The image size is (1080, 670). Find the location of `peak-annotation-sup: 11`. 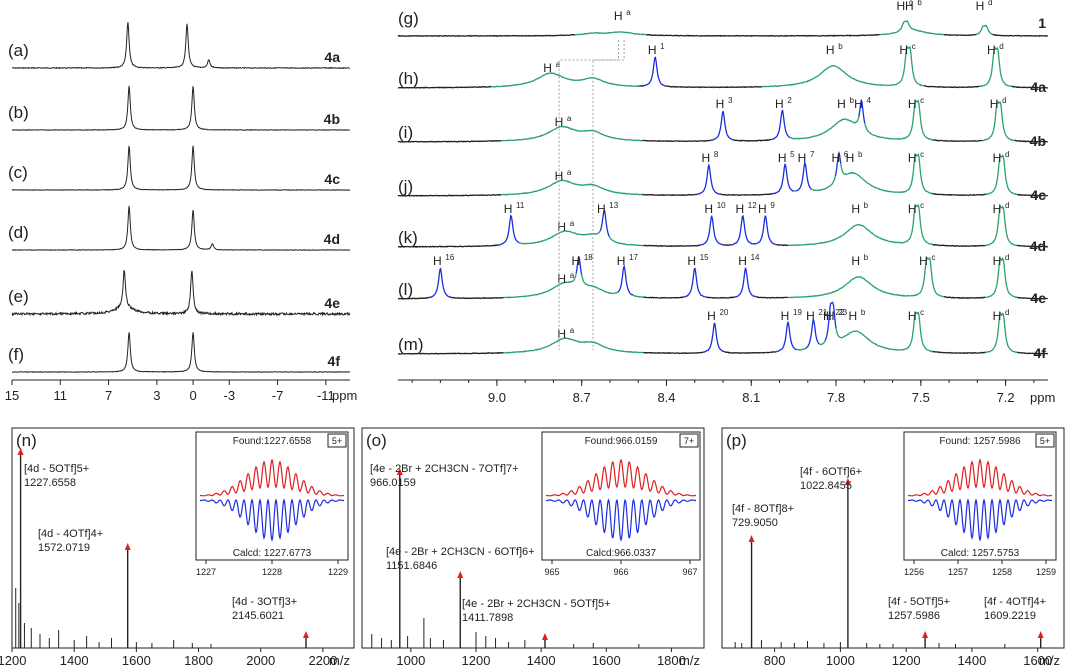

peak-annotation-sup: 11 is located at coordinates (520, 205).